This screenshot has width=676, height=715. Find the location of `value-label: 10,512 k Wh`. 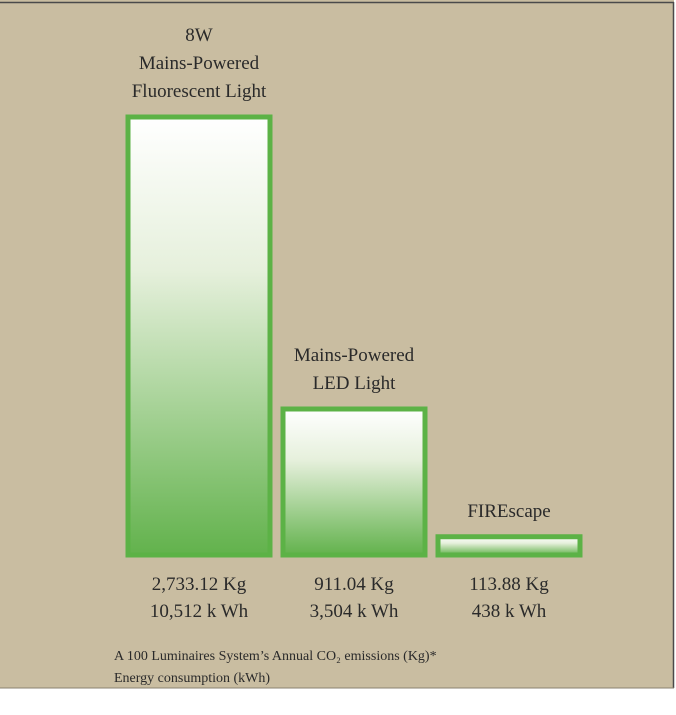

value-label: 10,512 k Wh is located at coordinates (199, 611).